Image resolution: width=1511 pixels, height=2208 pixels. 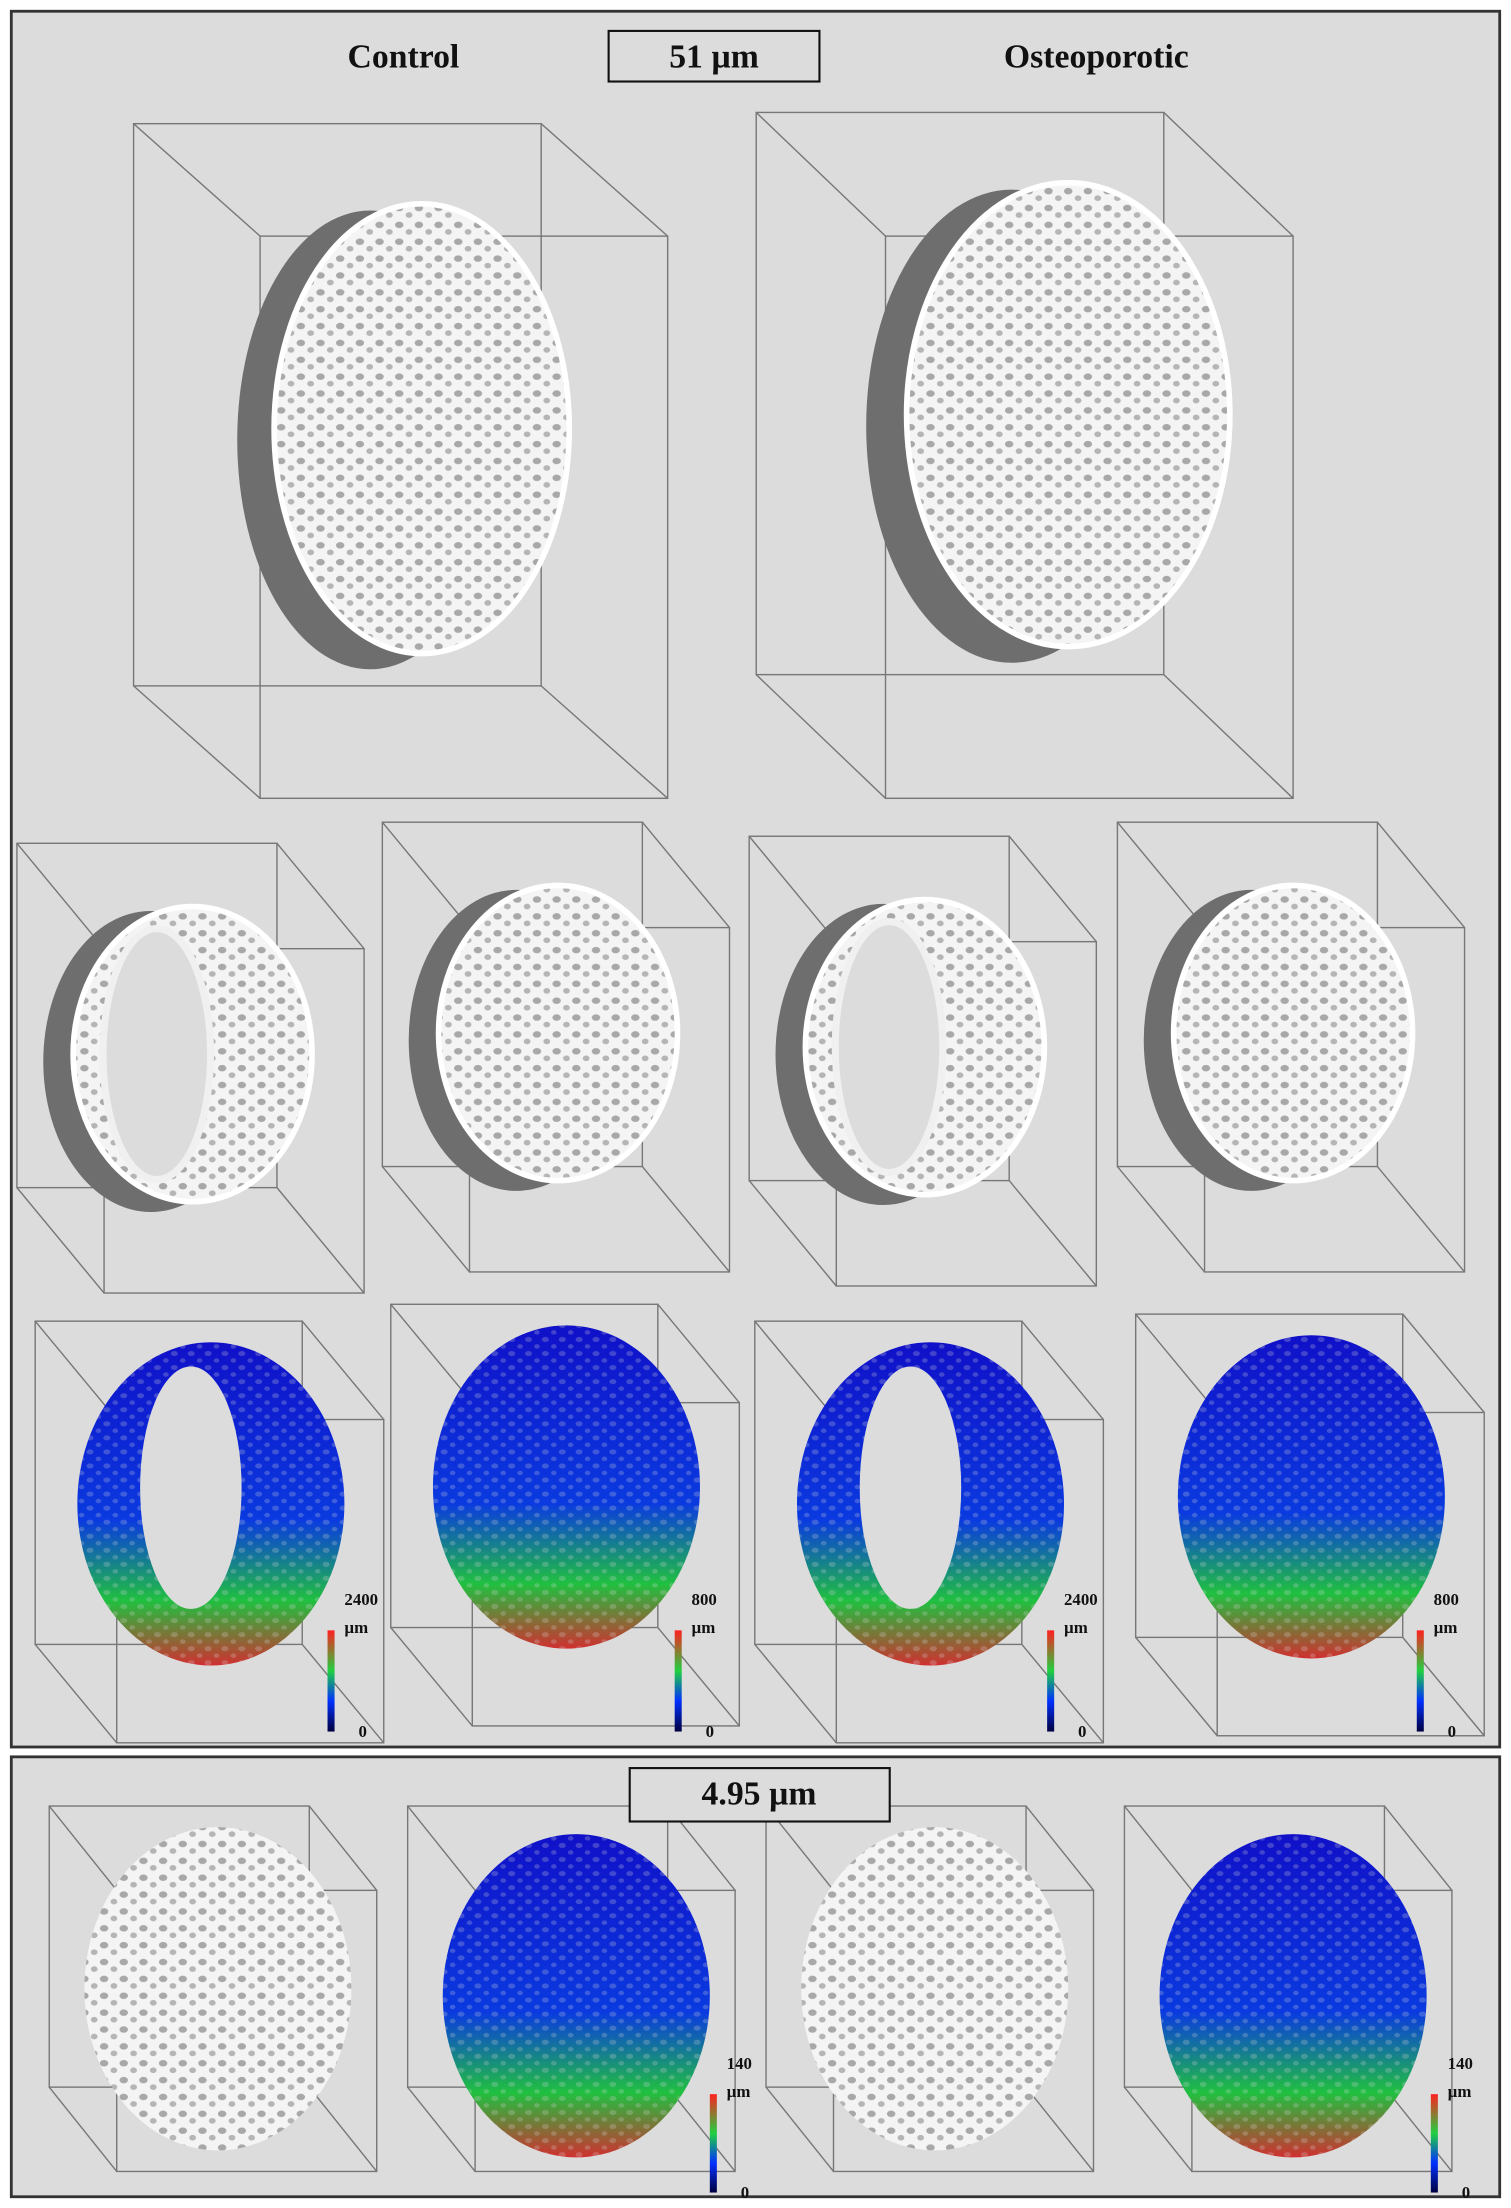 What do you see at coordinates (404, 56) in the screenshot?
I see `group-label: Control` at bounding box center [404, 56].